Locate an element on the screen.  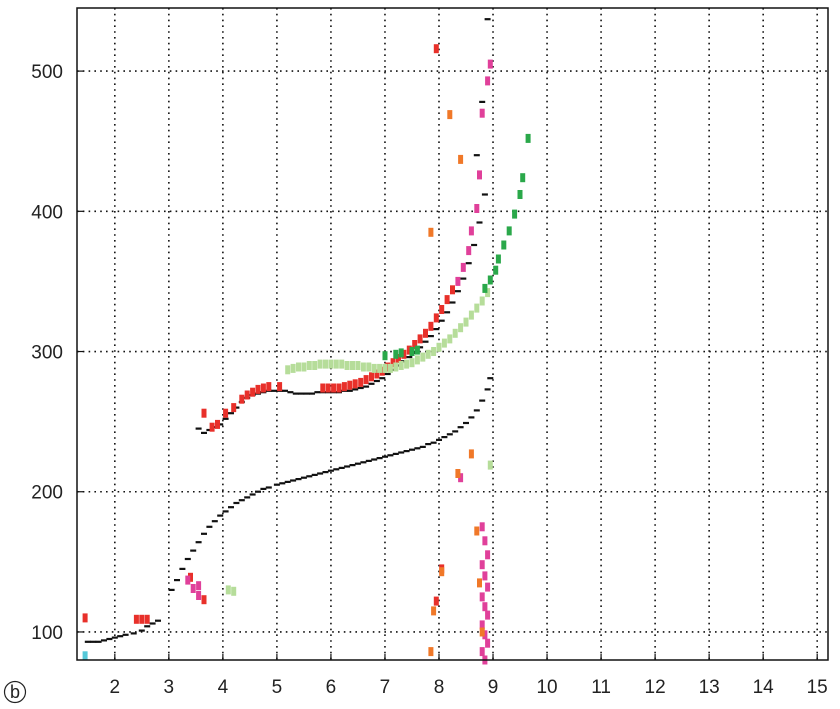
x-tick-label: 9 is located at coordinates (493, 687).